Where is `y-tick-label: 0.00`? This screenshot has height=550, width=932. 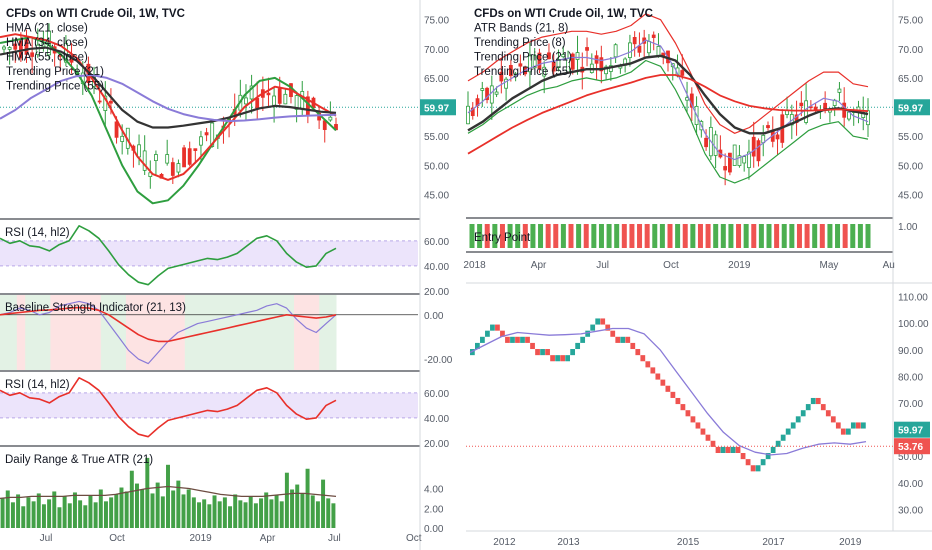 y-tick-label: 0.00 is located at coordinates (434, 529).